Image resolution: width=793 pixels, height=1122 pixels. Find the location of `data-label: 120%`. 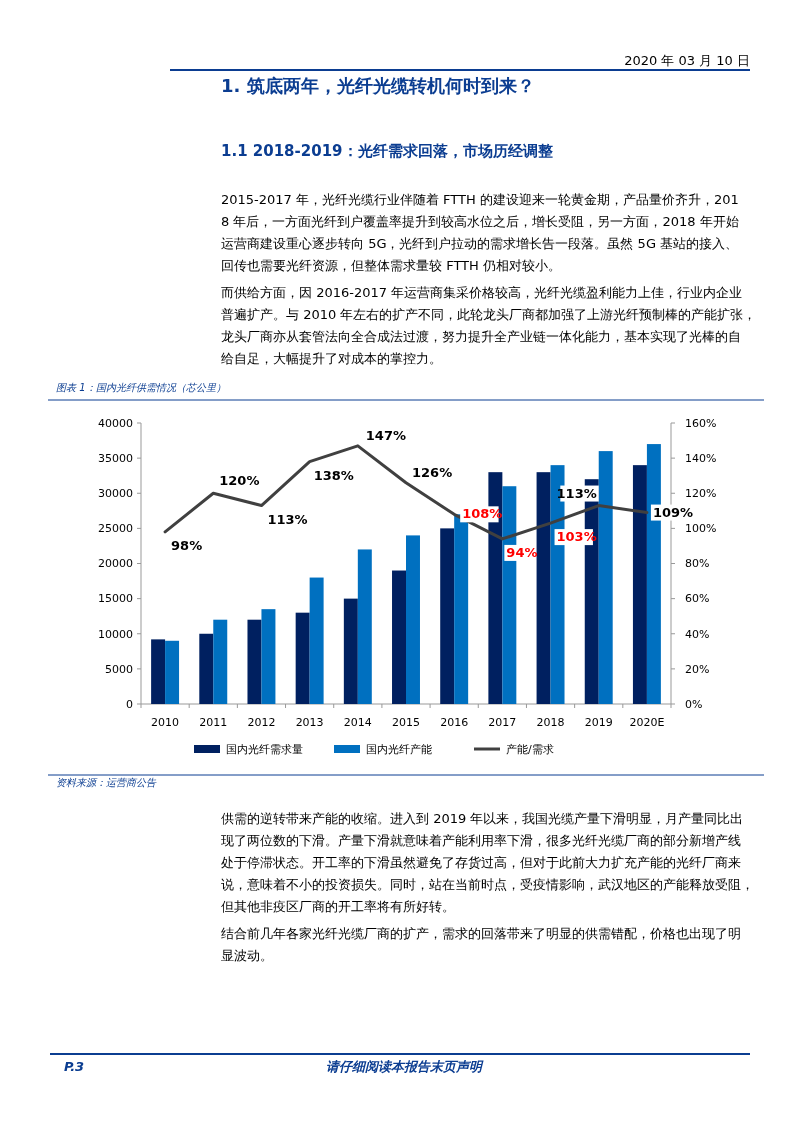

data-label: 120% is located at coordinates (239, 481).